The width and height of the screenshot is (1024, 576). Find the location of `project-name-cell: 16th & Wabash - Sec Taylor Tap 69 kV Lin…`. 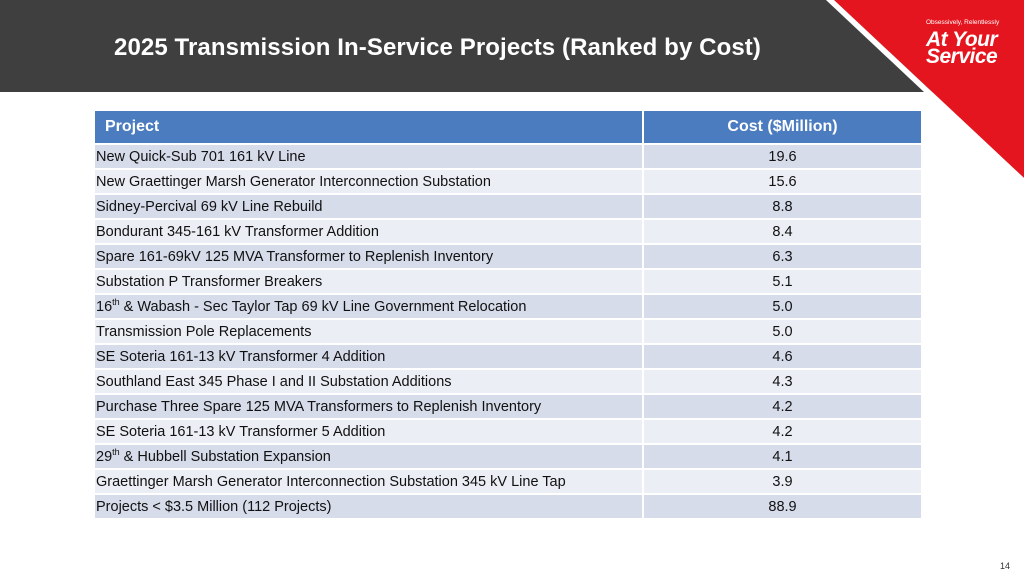

project-name-cell: 16th & Wabash - Sec Taylor Tap 69 kV Lin… is located at coordinates (368, 306).